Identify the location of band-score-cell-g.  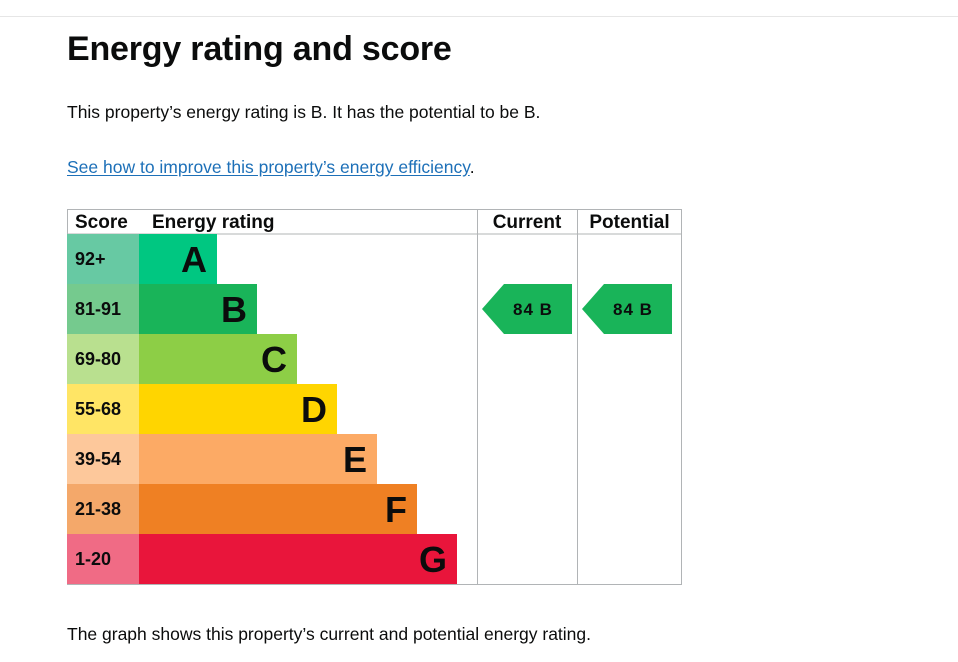
(103, 559).